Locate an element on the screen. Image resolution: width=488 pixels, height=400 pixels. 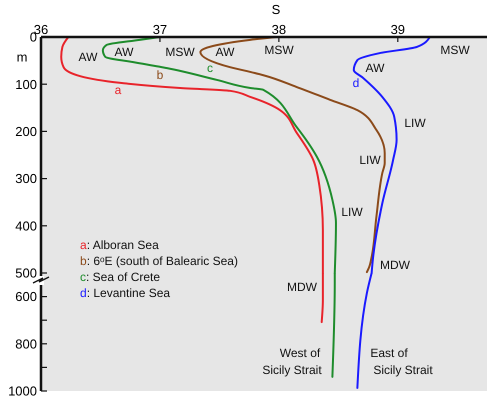
text: d: Levantine Sea is located at coordinates (125, 293).